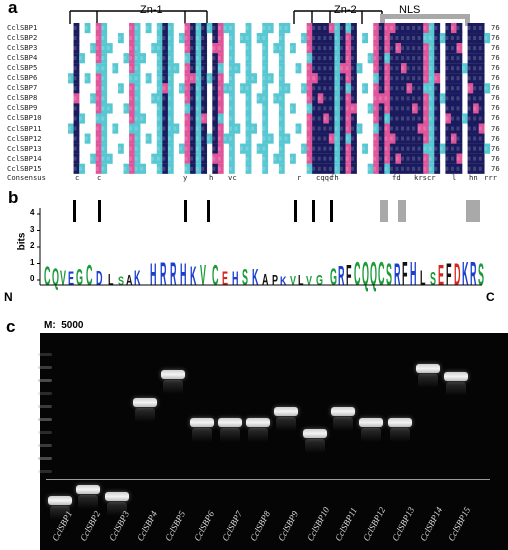 The height and width of the screenshot is (550, 508). Describe the element at coordinates (71, 279) in the screenshot. I see `logo-letter: E` at that location.